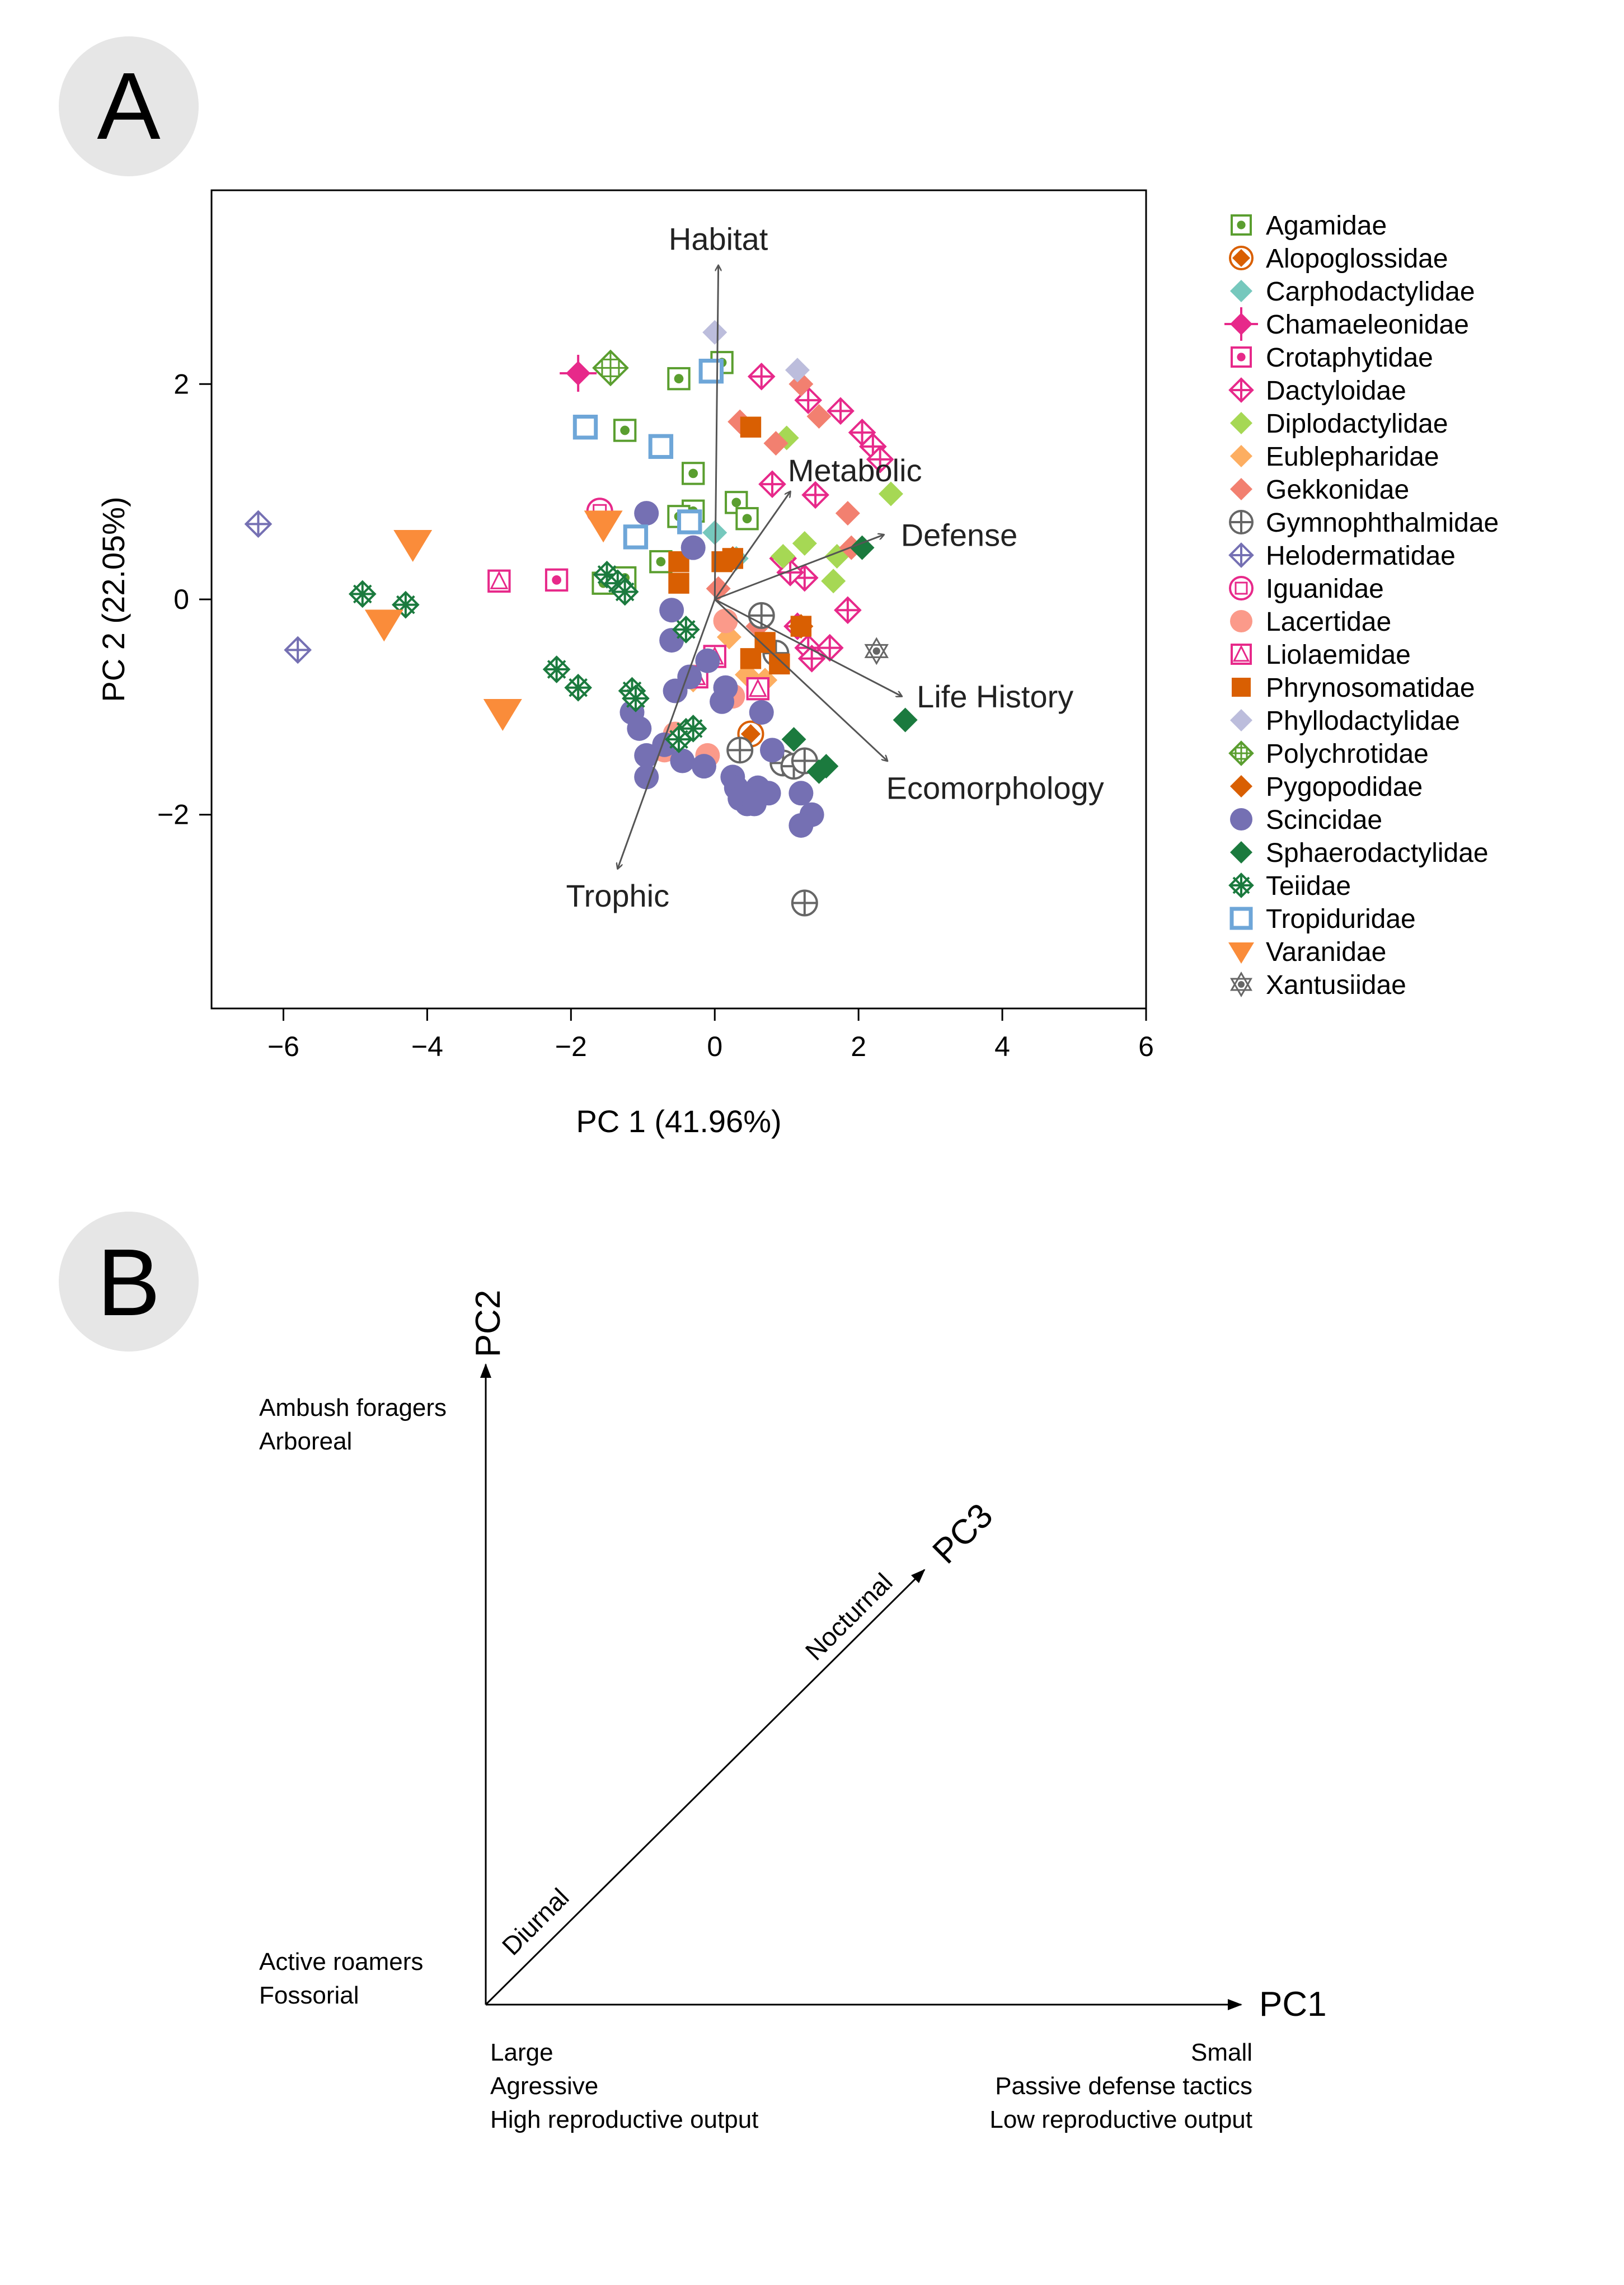 The height and width of the screenshot is (2285, 1624). I want to click on legend-label: Crotaphytidae, so click(1349, 358).